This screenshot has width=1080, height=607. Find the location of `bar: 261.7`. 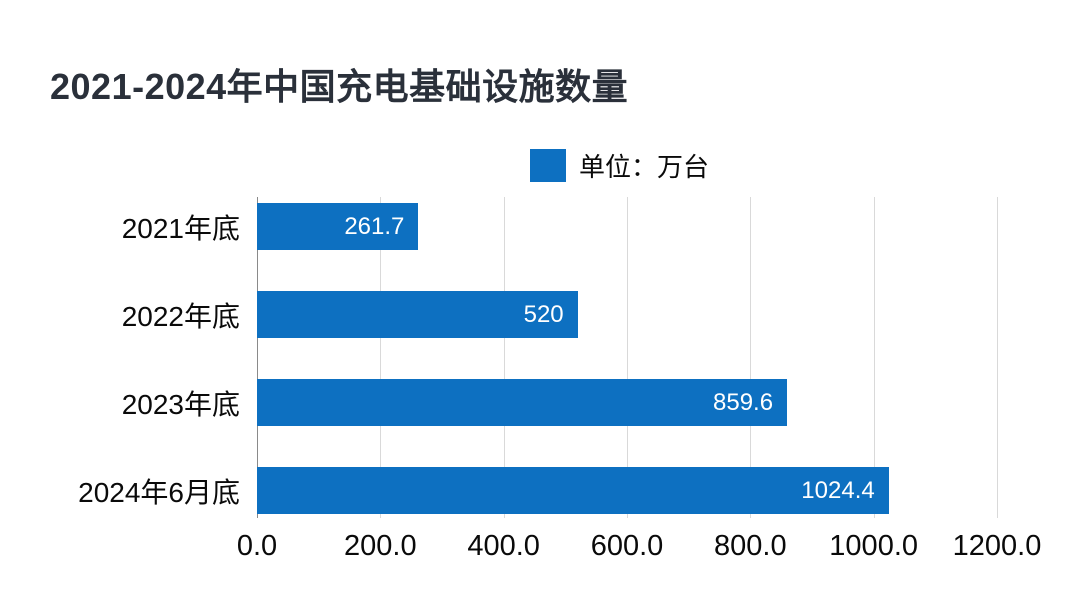

bar: 261.7 is located at coordinates (338, 226).